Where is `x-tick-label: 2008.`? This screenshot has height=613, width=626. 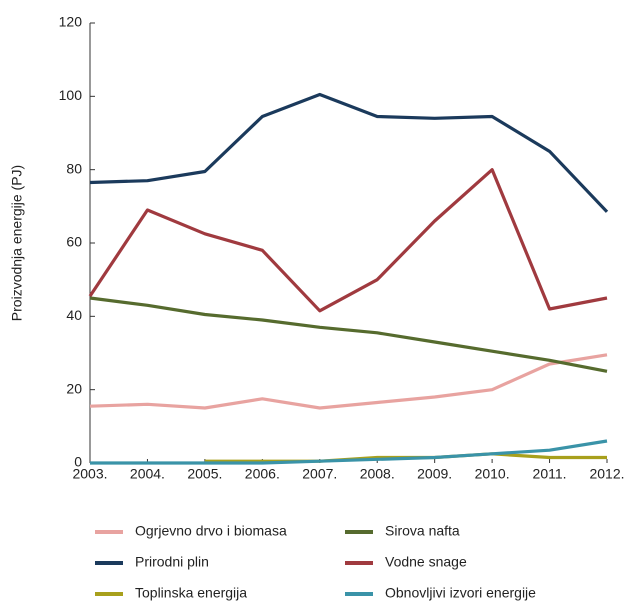
x-tick-label: 2008. is located at coordinates (377, 474).